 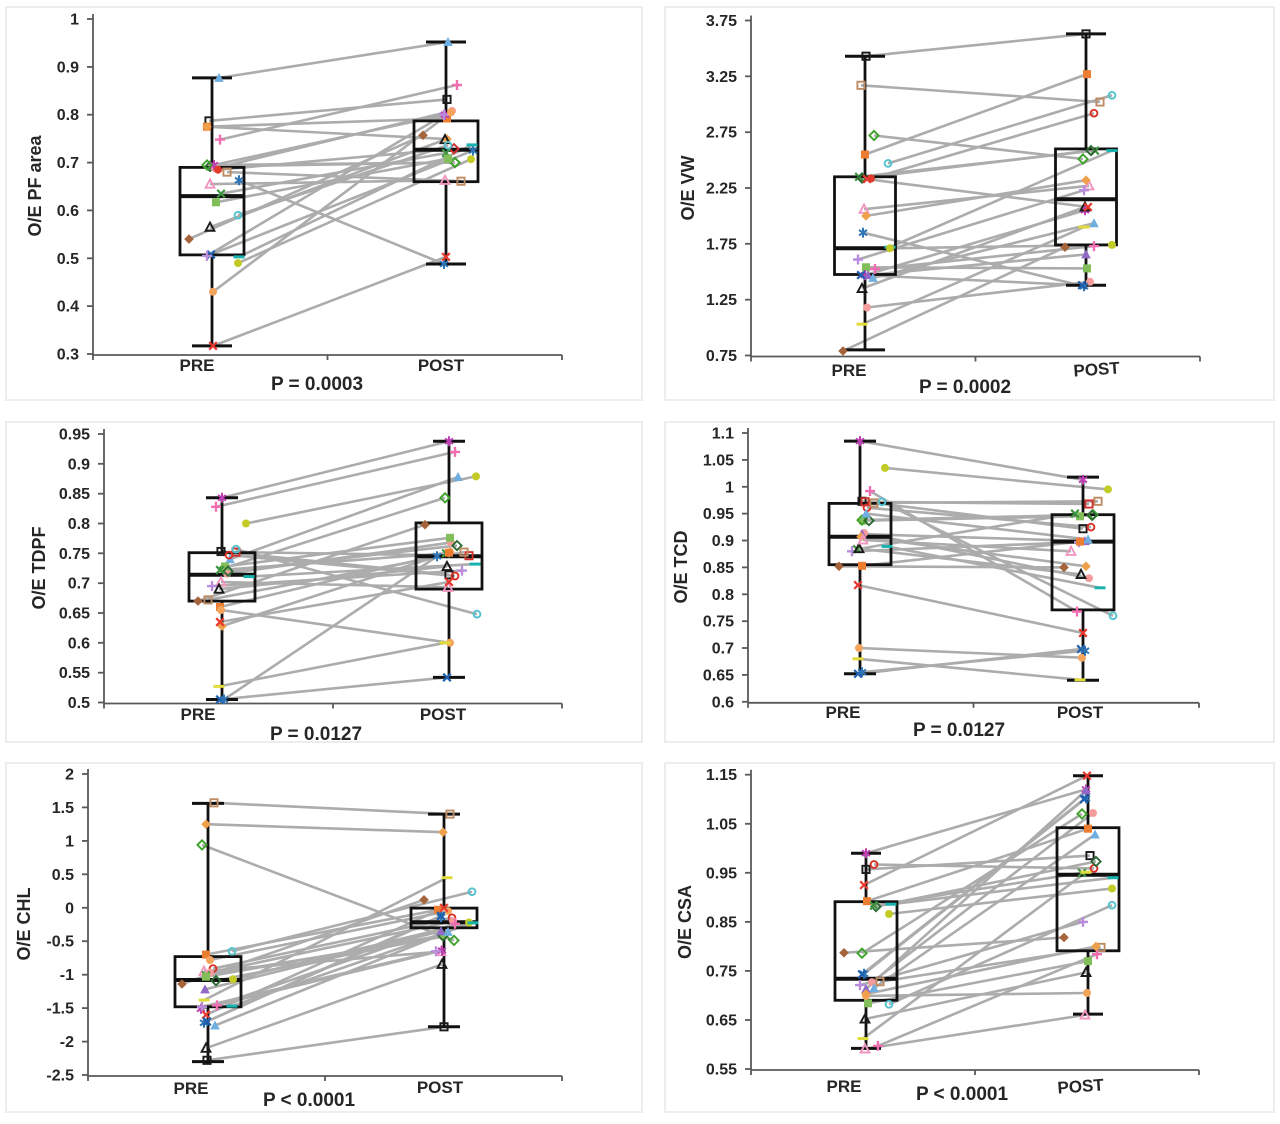 I want to click on svg-text: 0, so click(x=69, y=908).